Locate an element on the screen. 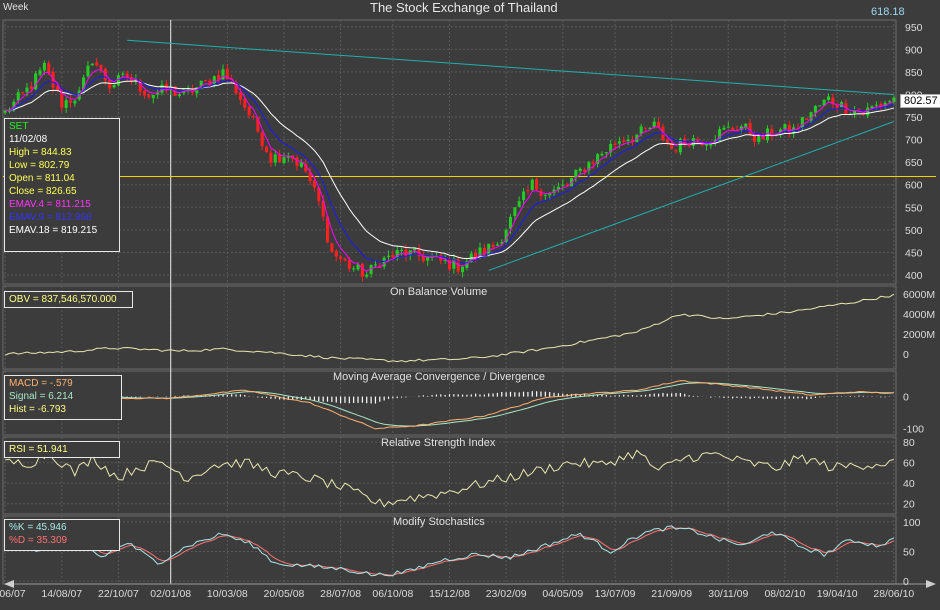 This screenshot has height=610, width=940. info-high: High = 844.83 is located at coordinates (40, 152).